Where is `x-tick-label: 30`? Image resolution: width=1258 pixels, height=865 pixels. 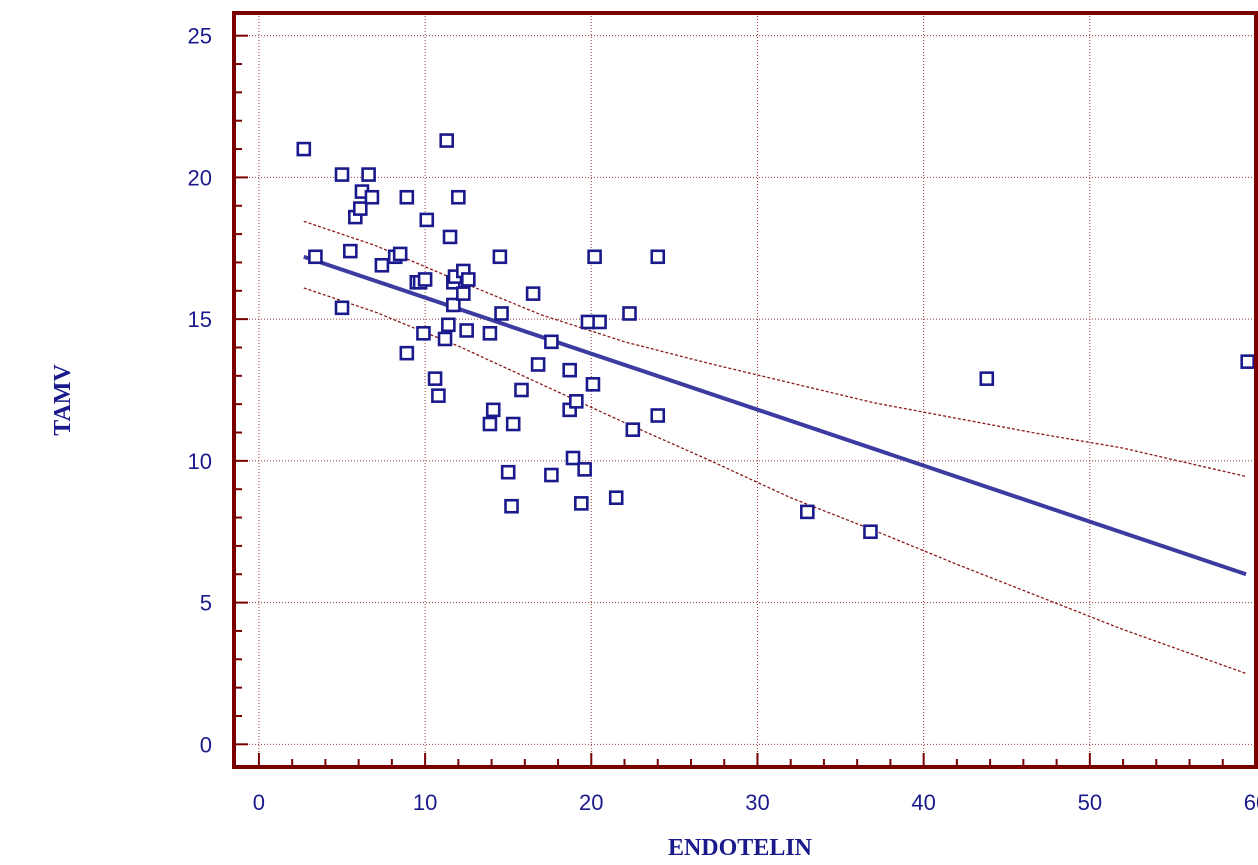 x-tick-label: 30 is located at coordinates (757, 802).